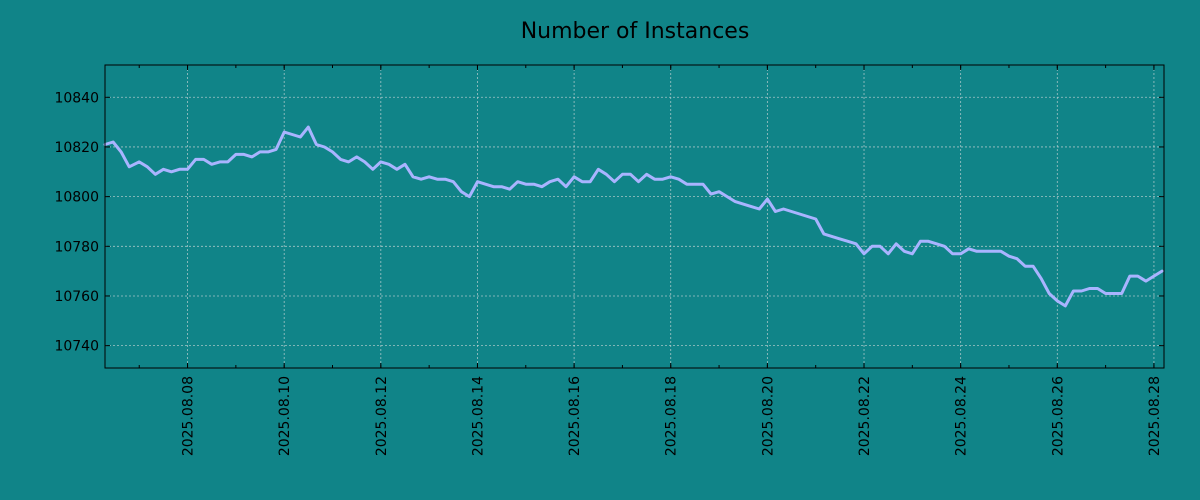  I want to click on y-tick-label: 10780, so click(76, 247).